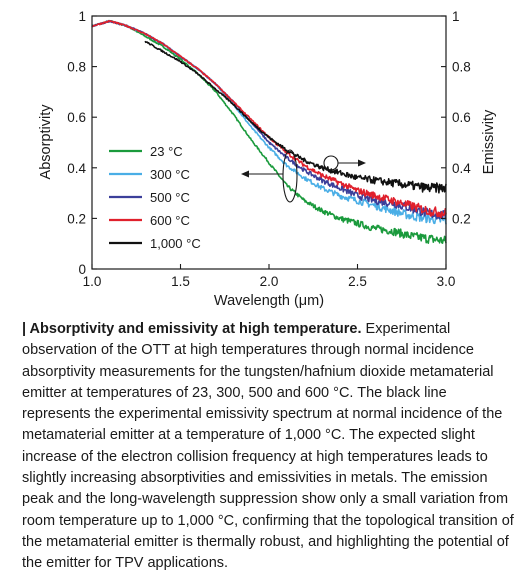 The width and height of the screenshot is (523, 581). What do you see at coordinates (92, 281) in the screenshot?
I see `x-tick-label: 1.0` at bounding box center [92, 281].